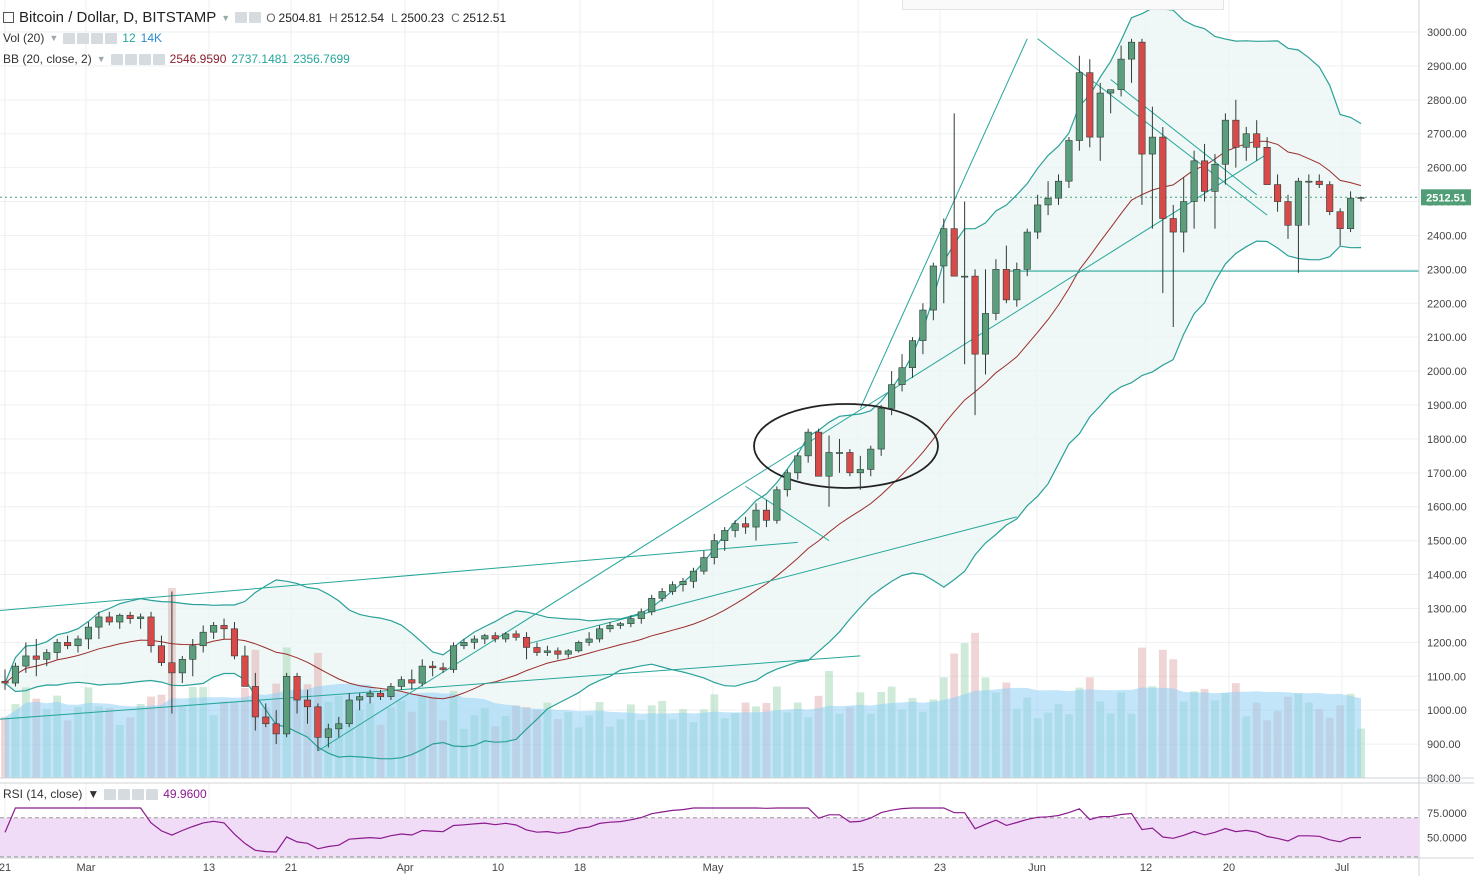  Describe the element at coordinates (260, 59) in the screenshot. I see `bollinger-upper-value: 2737.1481` at that location.